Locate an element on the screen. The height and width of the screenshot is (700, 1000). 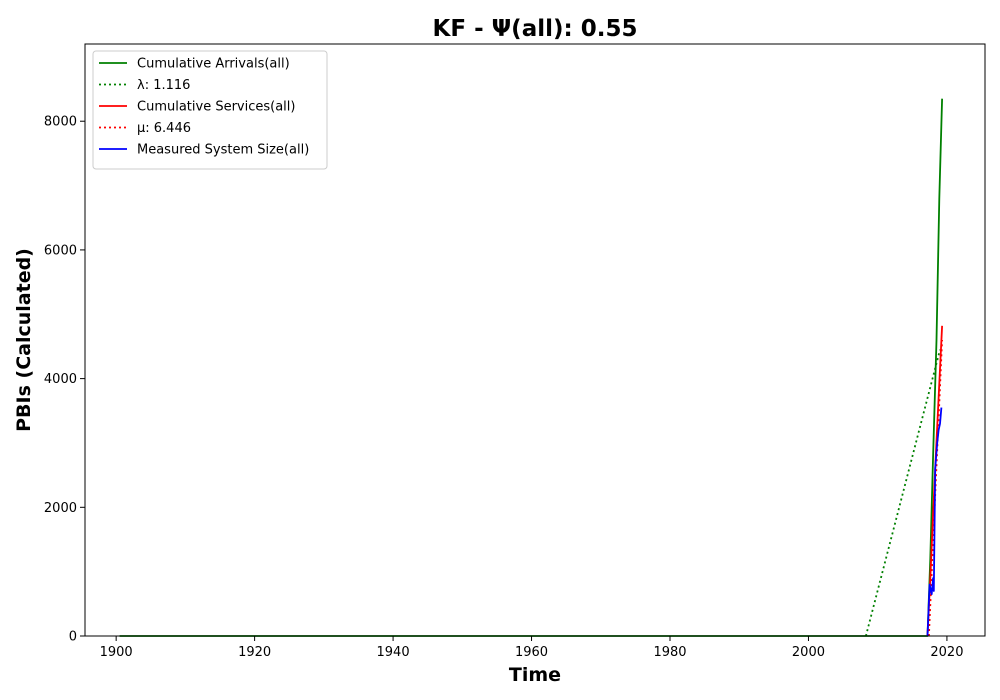
x-tick-label: 1940 is located at coordinates (393, 652).